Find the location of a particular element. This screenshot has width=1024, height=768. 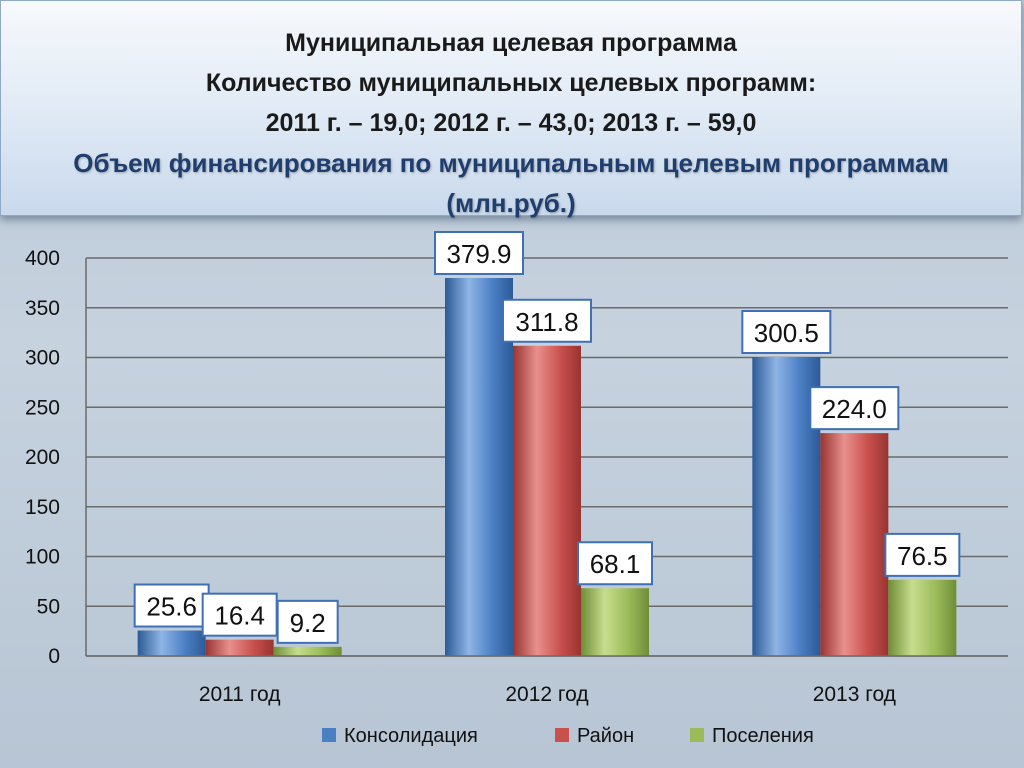

title-line-1: Муниципальная целевая программа is located at coordinates (511, 43).